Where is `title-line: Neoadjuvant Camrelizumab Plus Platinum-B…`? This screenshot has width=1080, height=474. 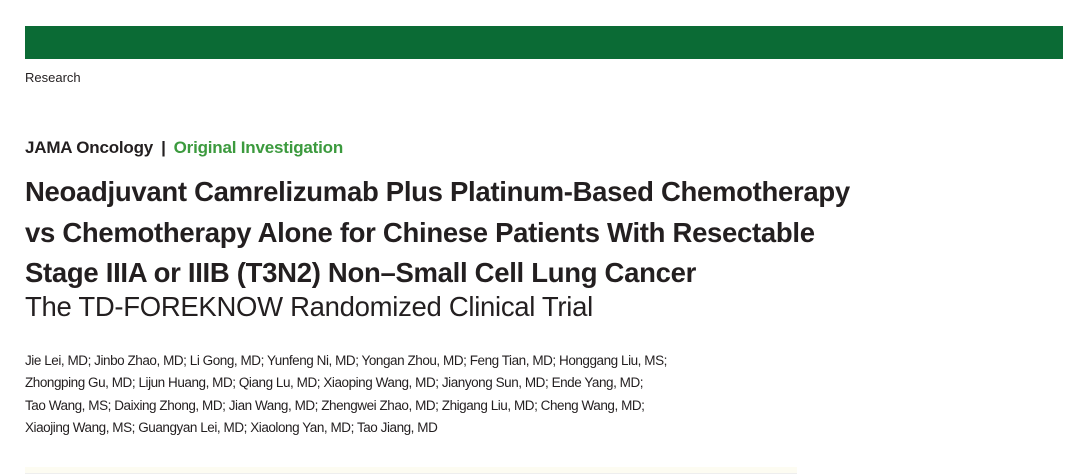 title-line: Neoadjuvant Camrelizumab Plus Platinum-B… is located at coordinates (437, 191).